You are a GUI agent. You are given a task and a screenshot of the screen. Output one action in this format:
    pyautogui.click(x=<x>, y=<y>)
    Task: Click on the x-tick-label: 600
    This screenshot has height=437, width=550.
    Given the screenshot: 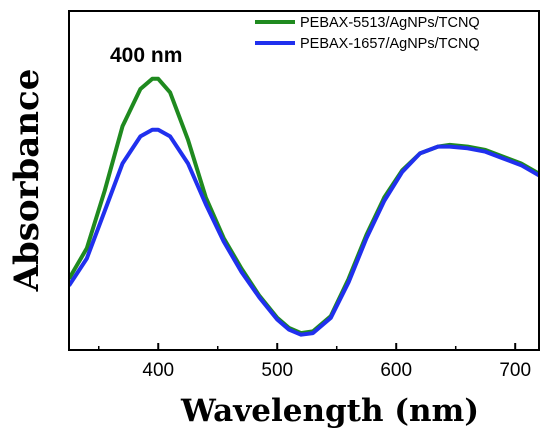 What is the action you would take?
    pyautogui.click(x=396, y=370)
    